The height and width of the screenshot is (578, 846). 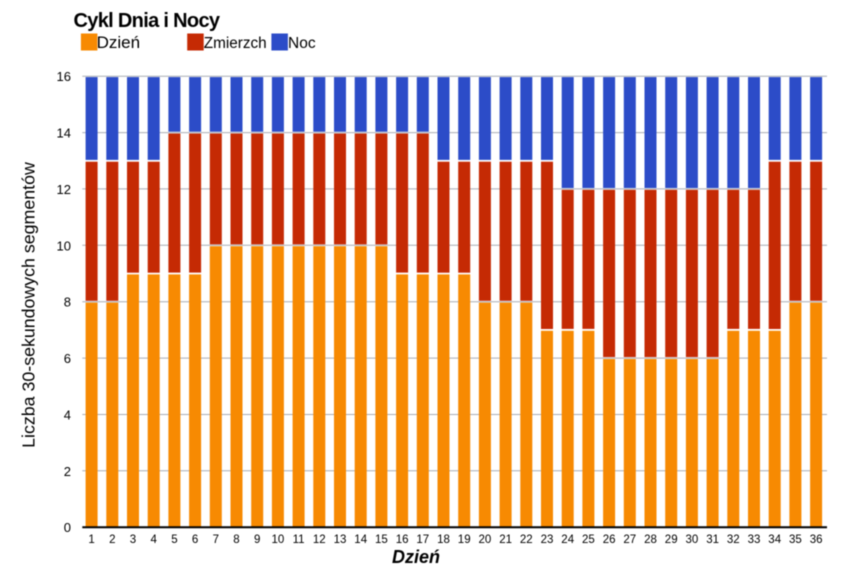 What do you see at coordinates (692, 540) in the screenshot?
I see `svg-text: 30` at bounding box center [692, 540].